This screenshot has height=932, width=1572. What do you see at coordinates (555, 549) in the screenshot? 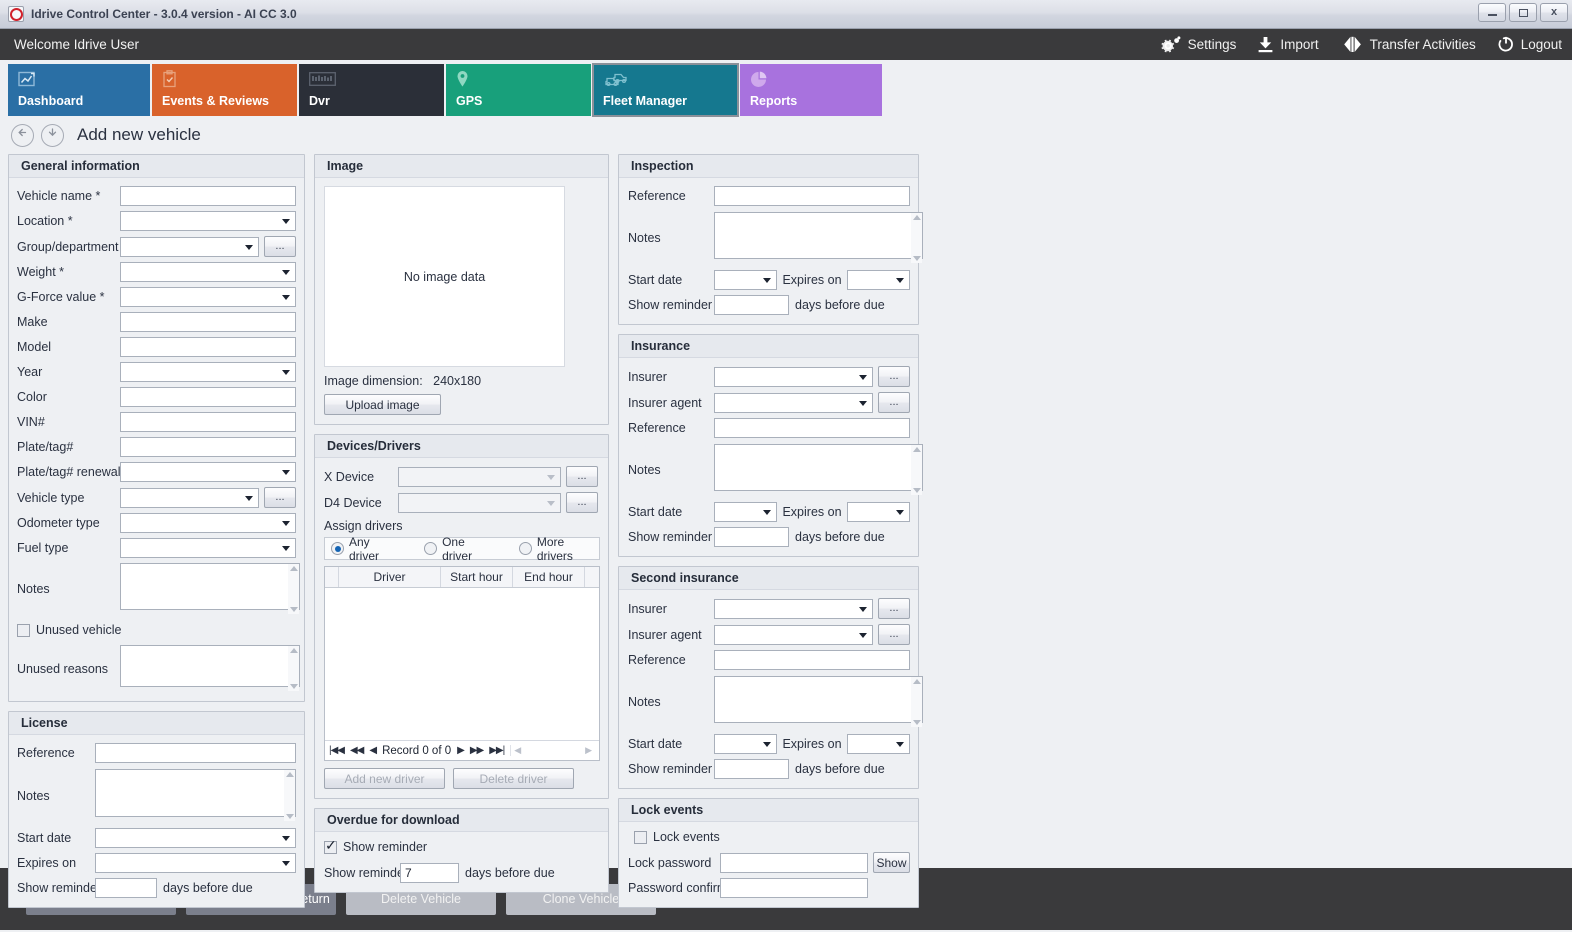
I see `radio-more-drivers: More drivers` at bounding box center [555, 549].